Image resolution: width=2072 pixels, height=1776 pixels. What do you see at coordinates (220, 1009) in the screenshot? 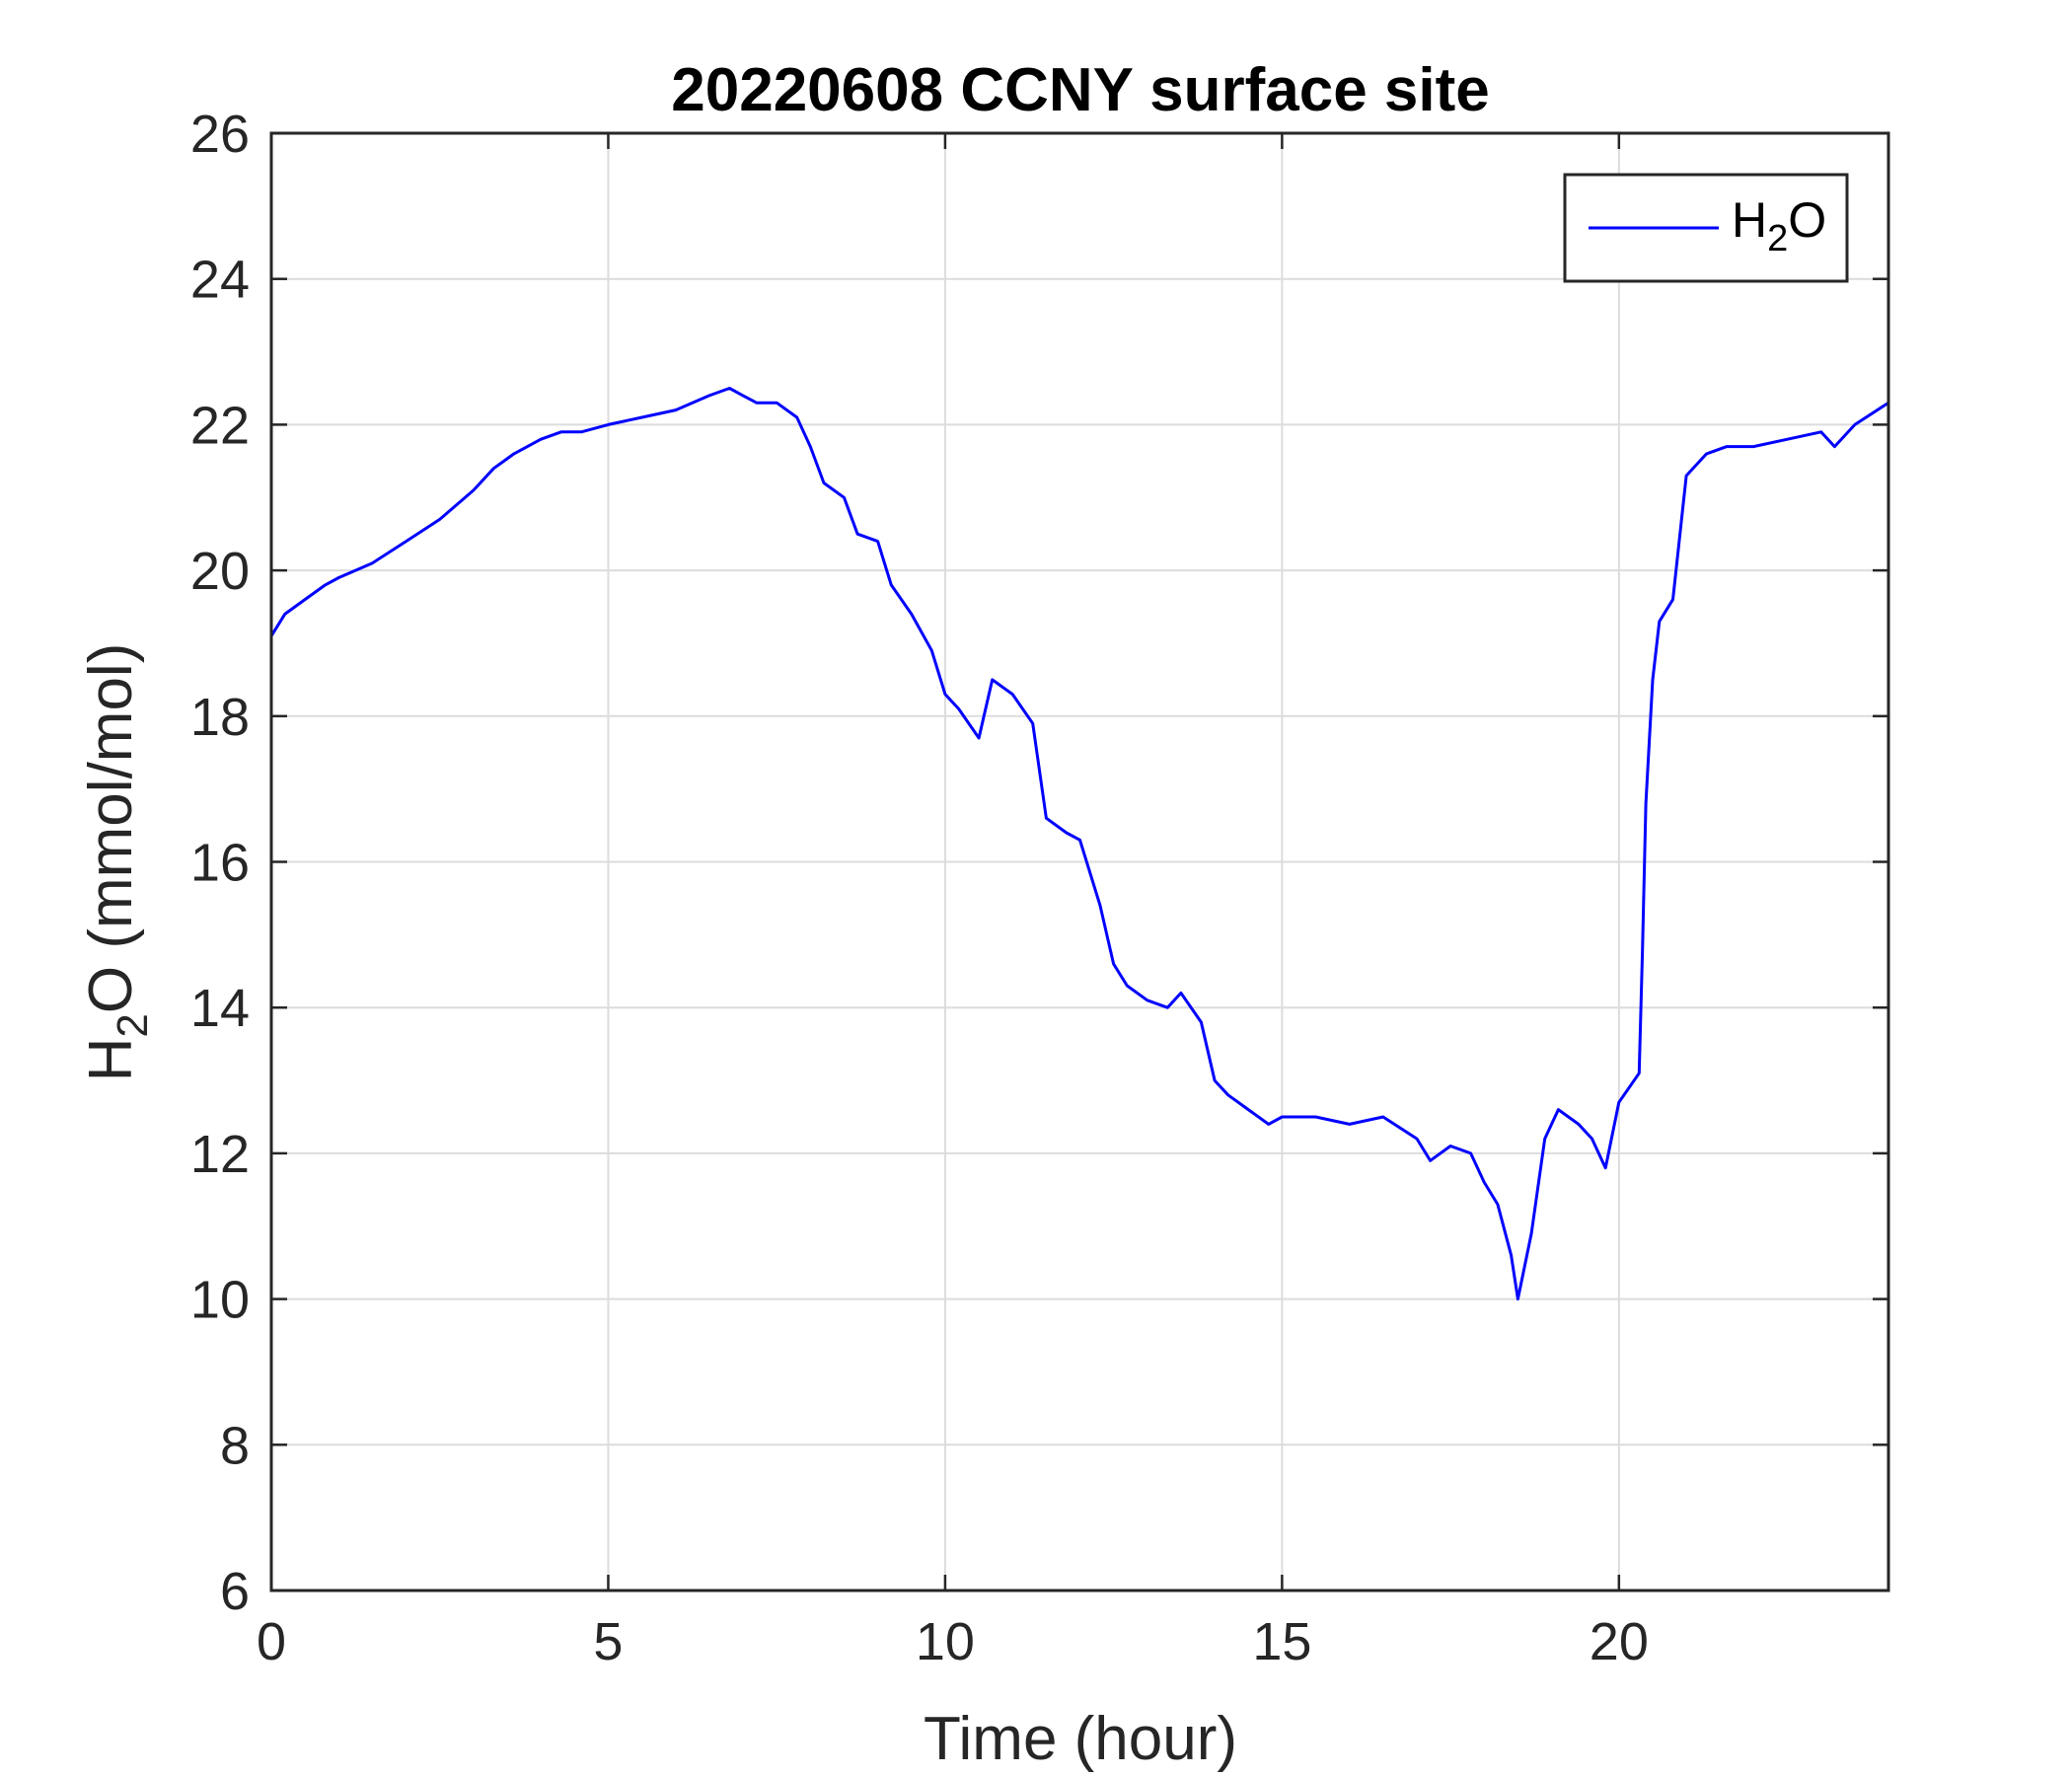
I see `y-tick-label: 14` at bounding box center [220, 1009].